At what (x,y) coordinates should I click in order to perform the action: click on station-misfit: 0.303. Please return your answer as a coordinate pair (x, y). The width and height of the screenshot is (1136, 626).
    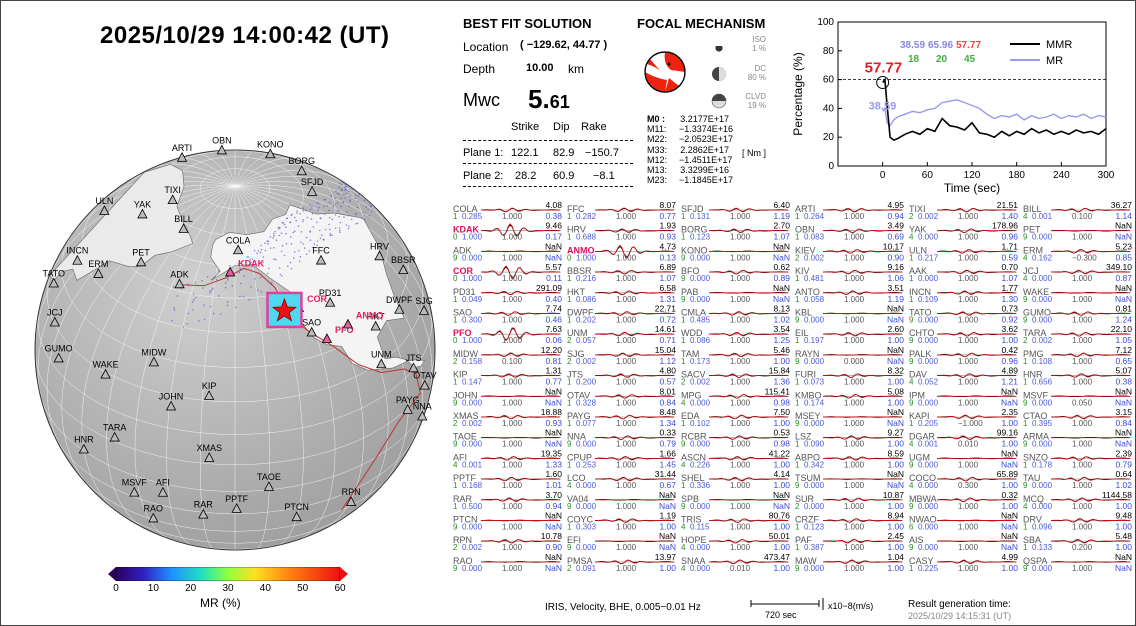
    Looking at the image, I should click on (586, 527).